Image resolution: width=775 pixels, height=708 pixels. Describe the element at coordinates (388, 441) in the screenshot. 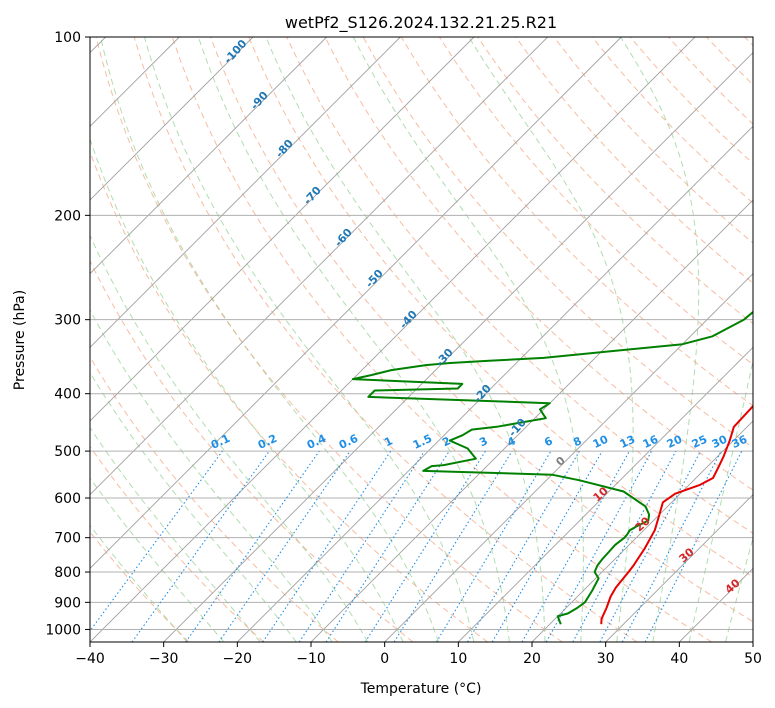

I see `mixing-ratio-label: 1` at that location.